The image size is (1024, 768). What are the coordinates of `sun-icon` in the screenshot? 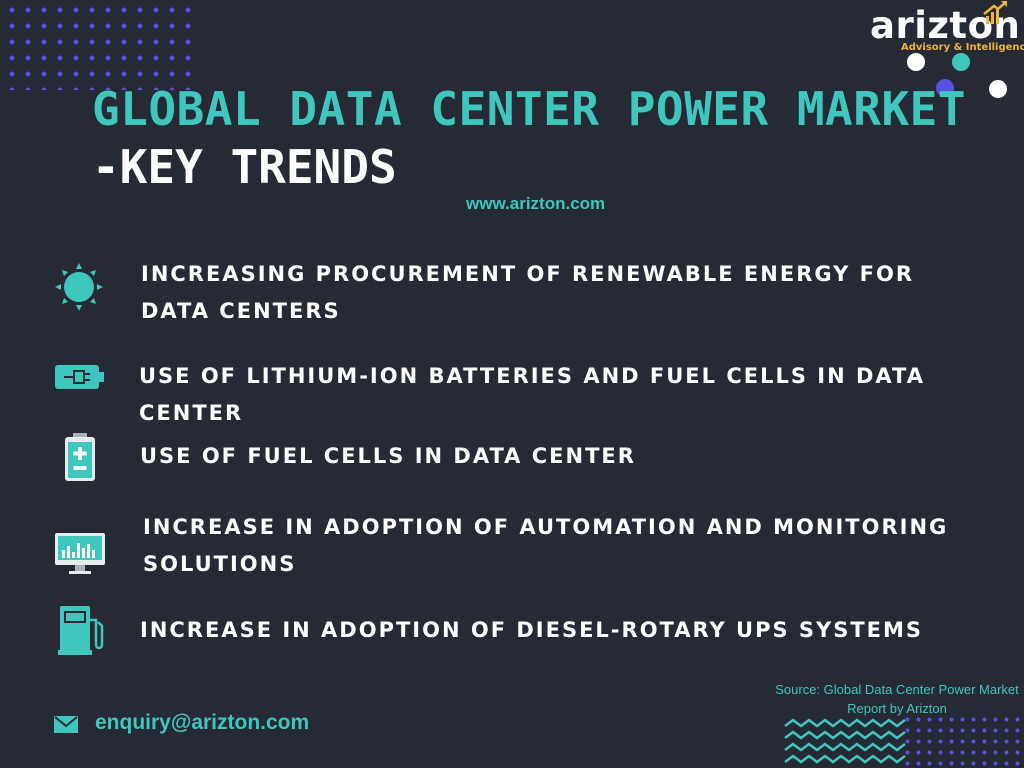 It's located at (79, 287).